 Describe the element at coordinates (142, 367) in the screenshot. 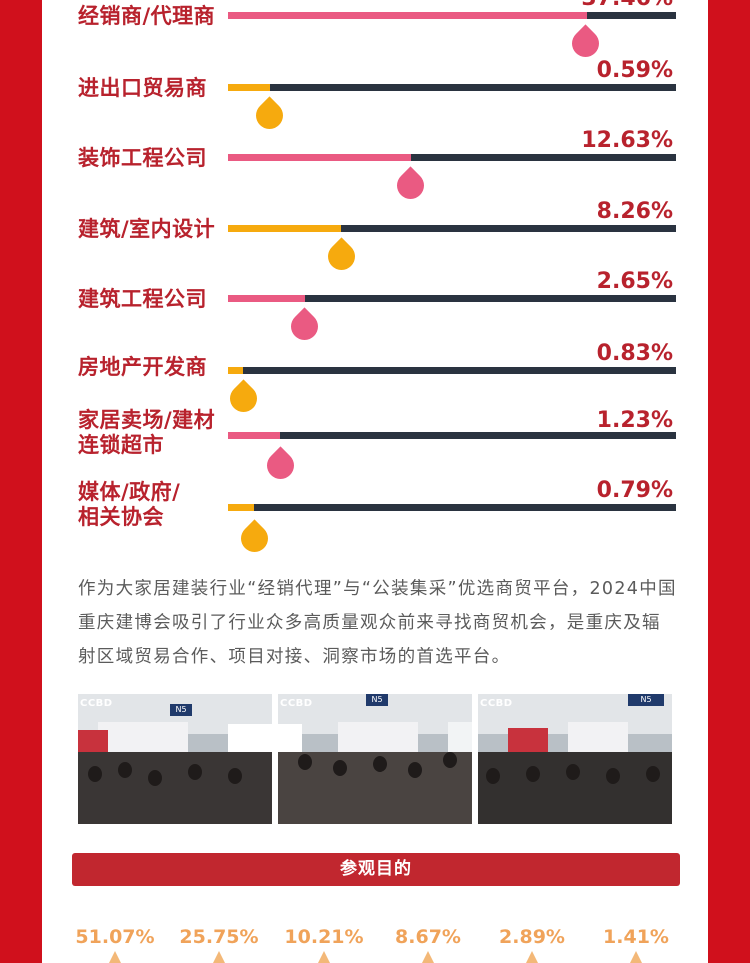

I see `audience-label: 房地产开发商` at that location.